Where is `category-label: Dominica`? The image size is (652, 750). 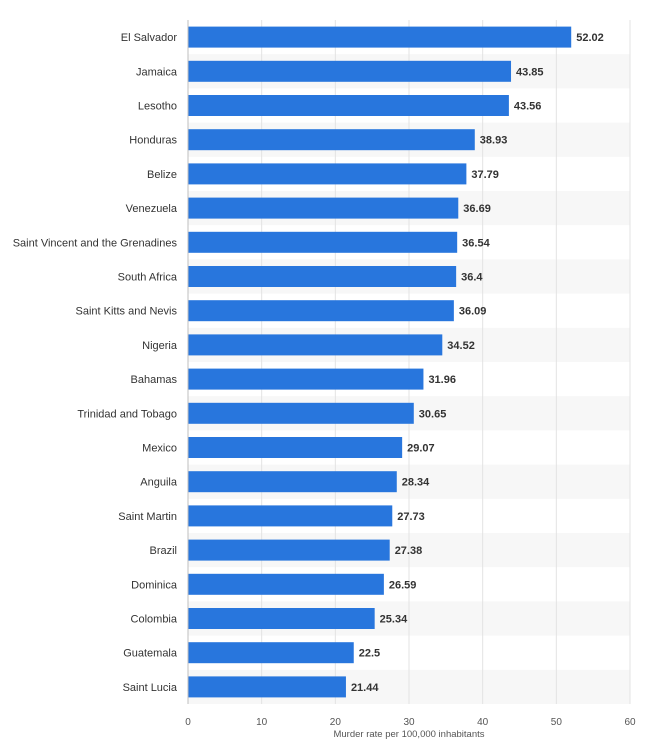
category-label: Dominica is located at coordinates (154, 585).